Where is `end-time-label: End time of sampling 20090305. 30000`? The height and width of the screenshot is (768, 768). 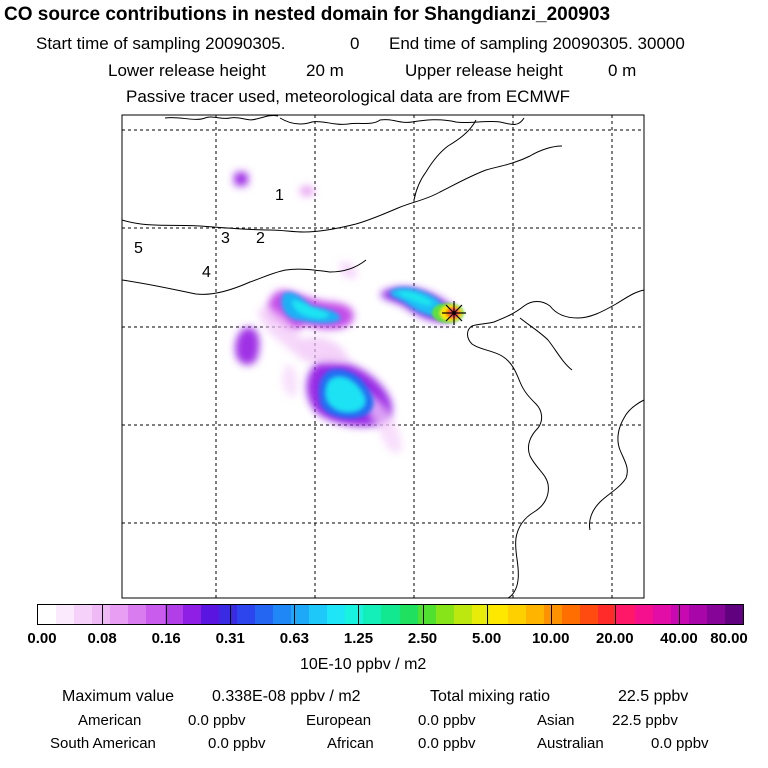 end-time-label: End time of sampling 20090305. 30000 is located at coordinates (537, 43).